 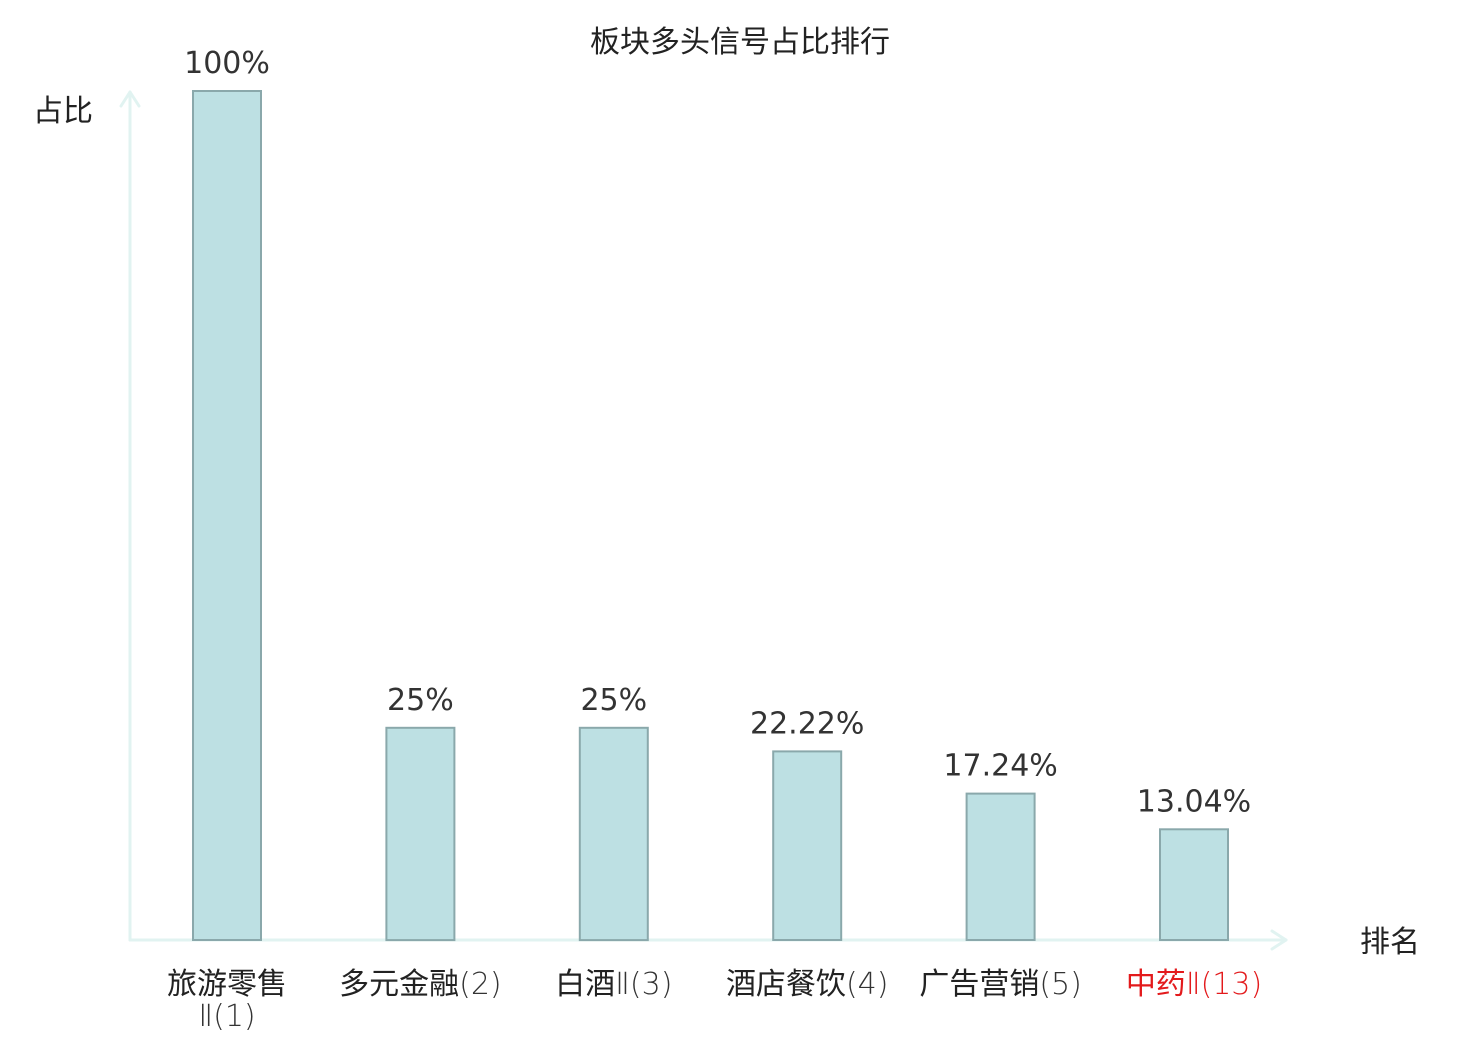 What do you see at coordinates (1000, 984) in the screenshot?
I see `category-label-5: 广告营销(5)` at bounding box center [1000, 984].